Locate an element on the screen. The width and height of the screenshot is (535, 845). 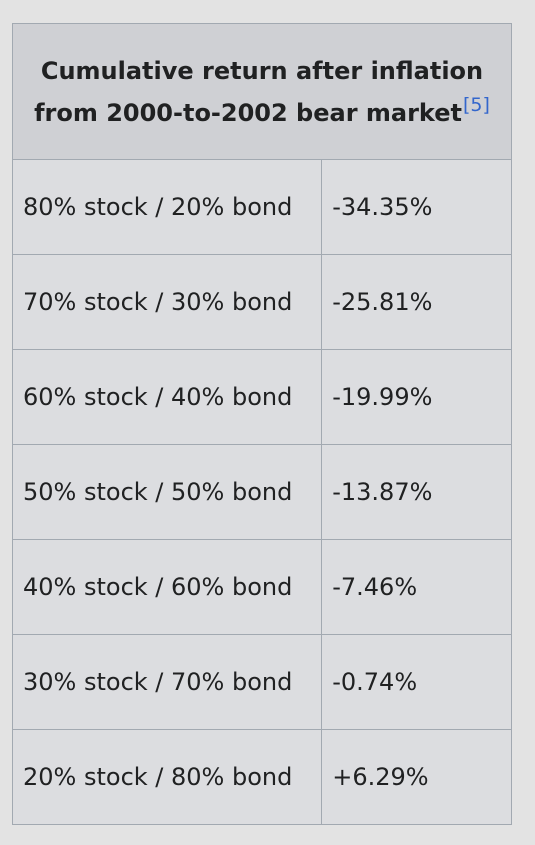
allocation-cell: 30% stock / 70% bond is located at coordinates (167, 682).